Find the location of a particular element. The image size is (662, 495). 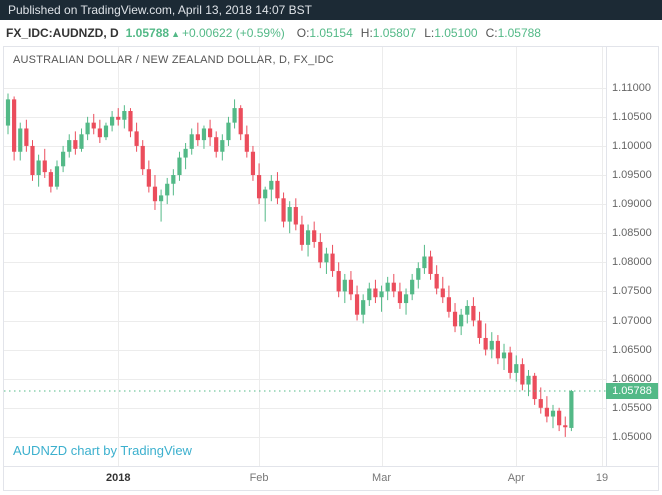

price-axis-label: 1.08500 is located at coordinates (632, 233).